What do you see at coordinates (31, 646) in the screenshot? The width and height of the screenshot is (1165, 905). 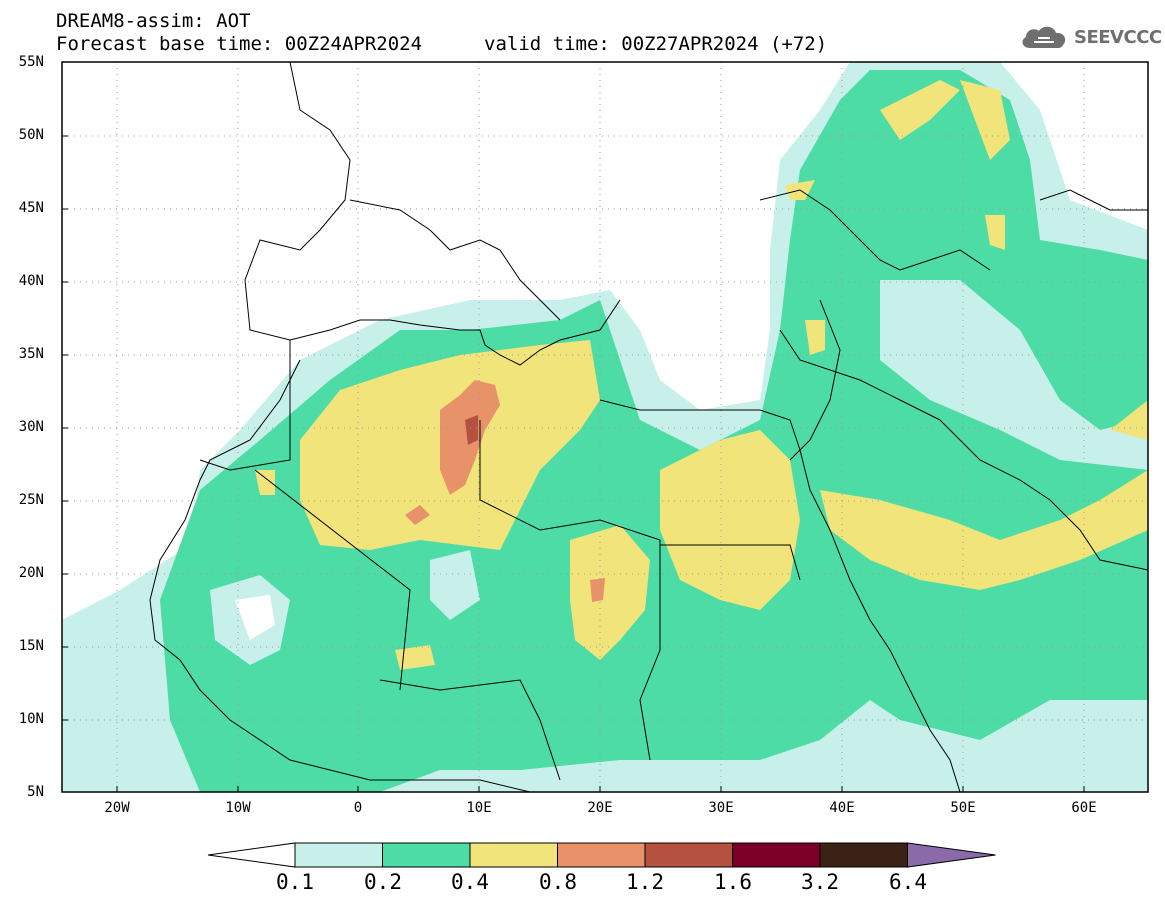 I see `lat-label: 15N` at bounding box center [31, 646].